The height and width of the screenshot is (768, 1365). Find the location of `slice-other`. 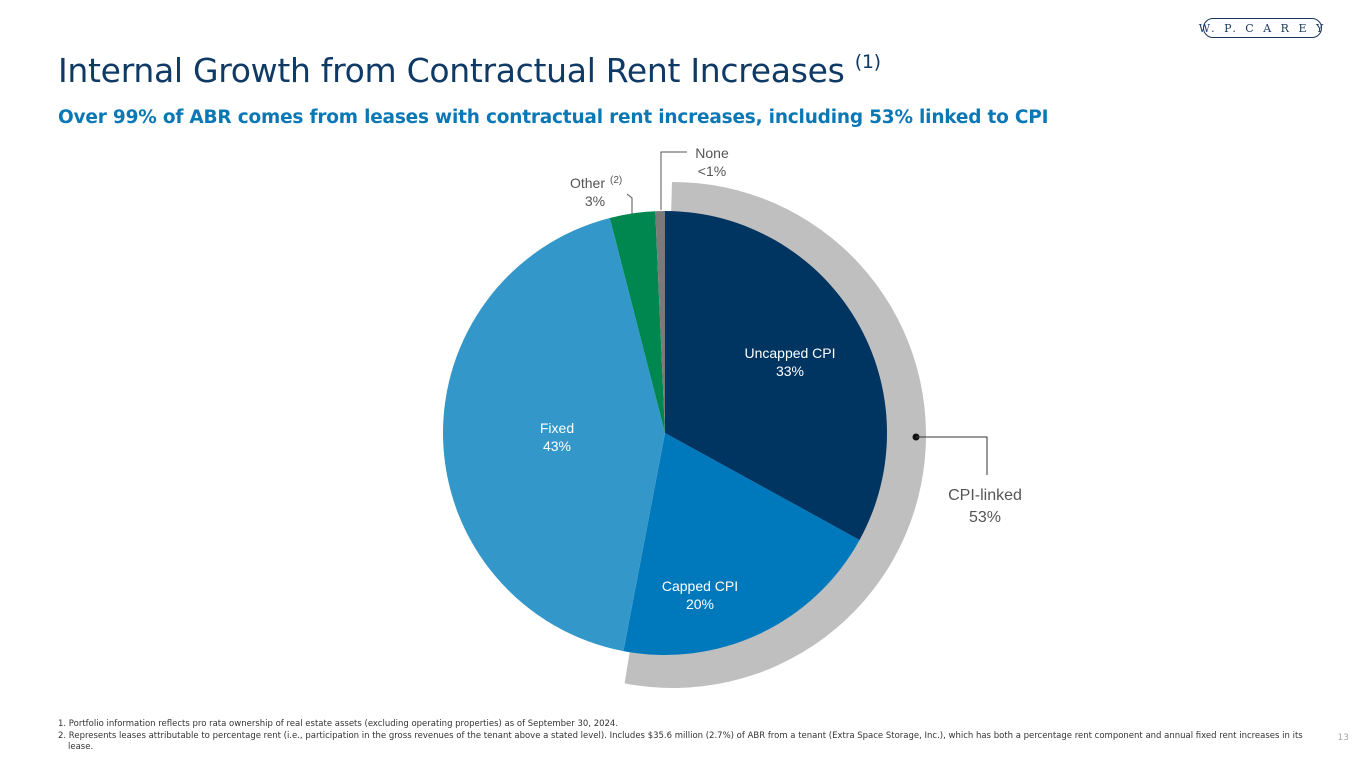

slice-other is located at coordinates (637, 322).